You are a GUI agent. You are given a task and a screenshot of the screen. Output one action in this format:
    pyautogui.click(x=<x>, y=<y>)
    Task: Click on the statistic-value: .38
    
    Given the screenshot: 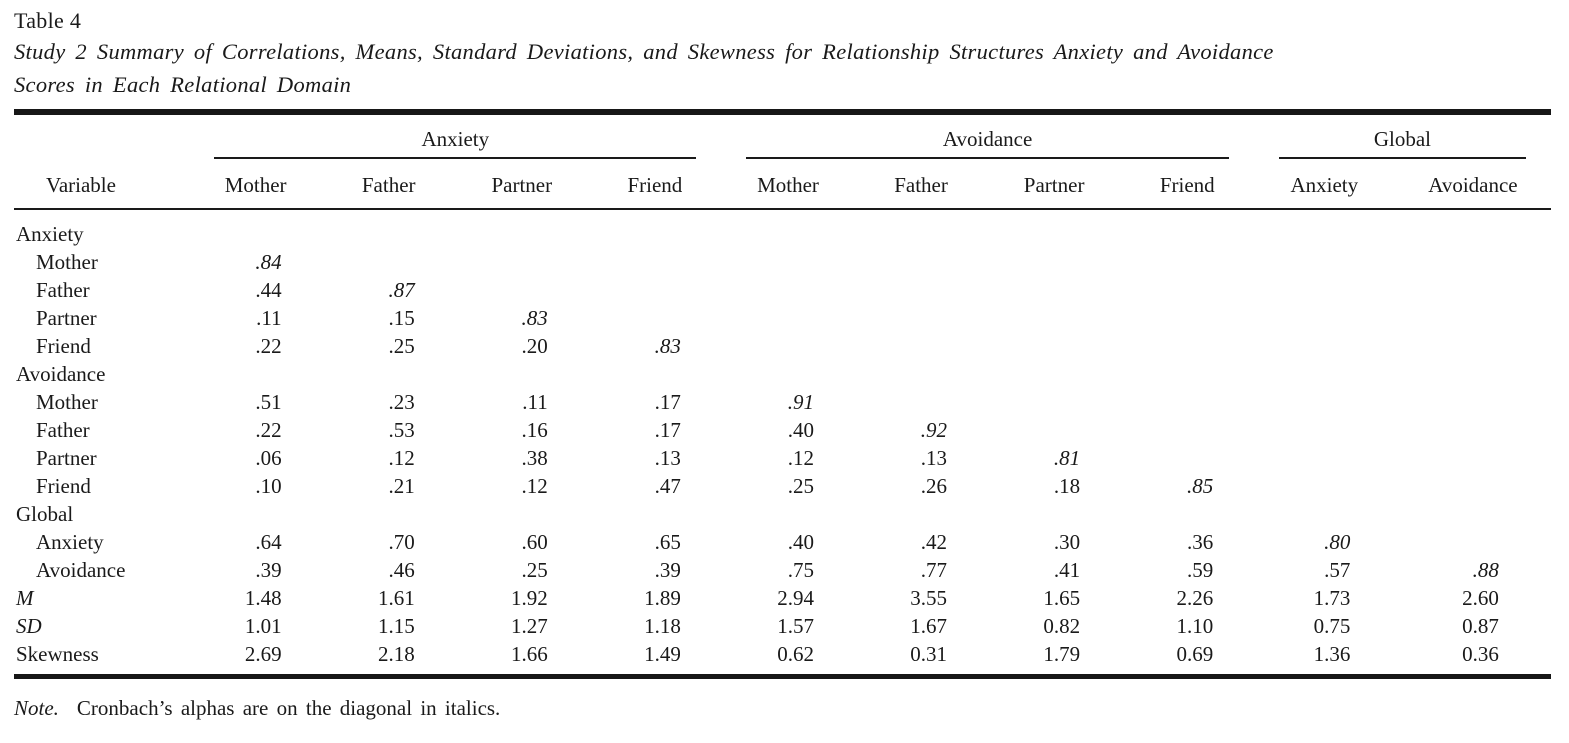 What is the action you would take?
    pyautogui.click(x=534, y=458)
    